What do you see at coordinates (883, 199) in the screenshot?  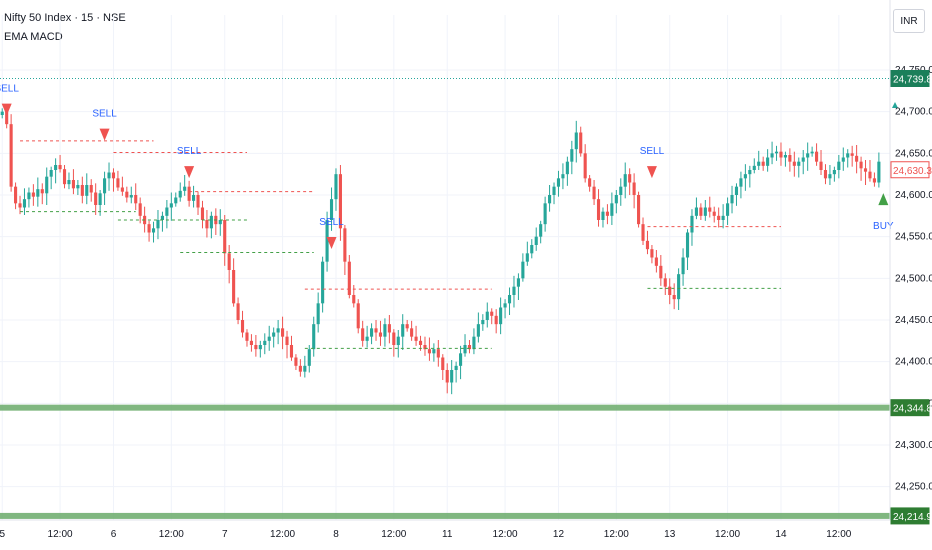 I see `buy-marker` at bounding box center [883, 199].